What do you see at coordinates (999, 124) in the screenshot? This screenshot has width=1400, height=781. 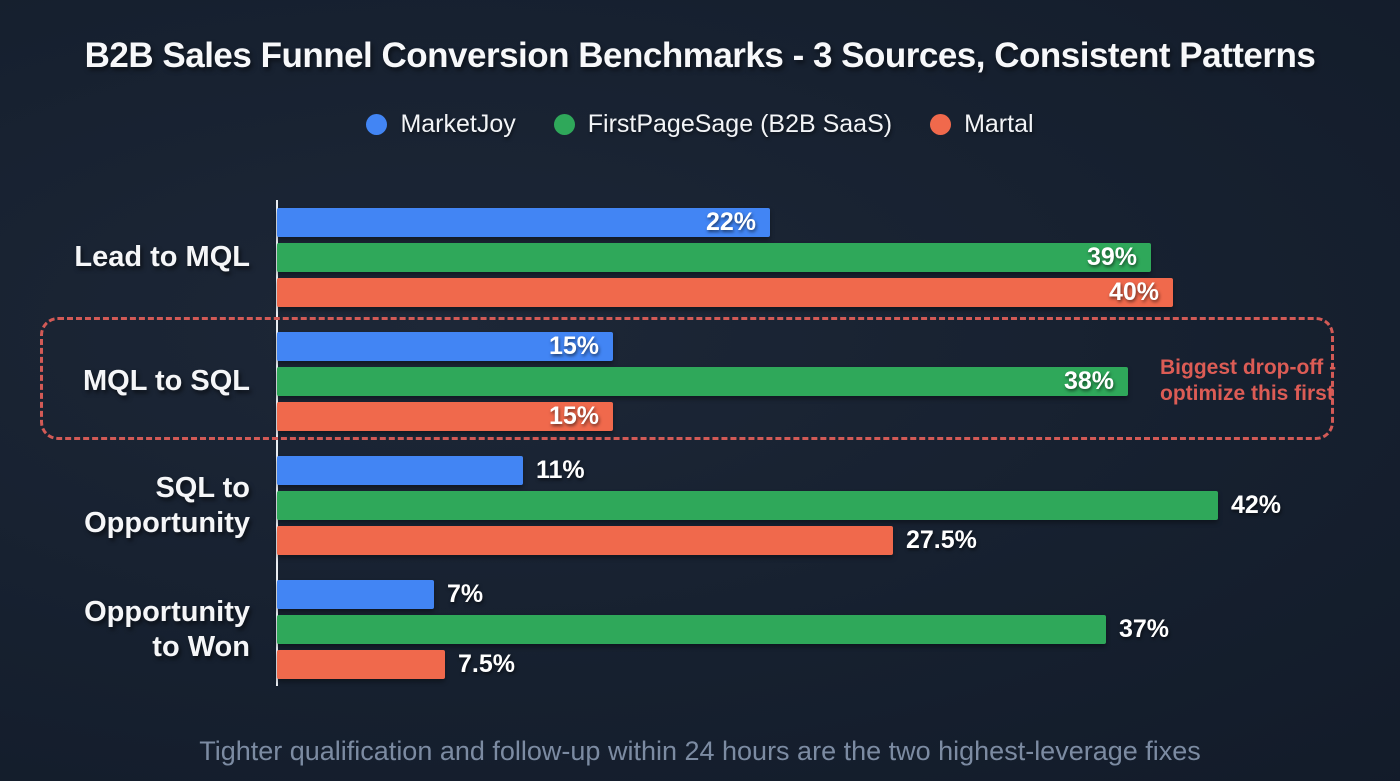 I see `legend-label: Martal` at bounding box center [999, 124].